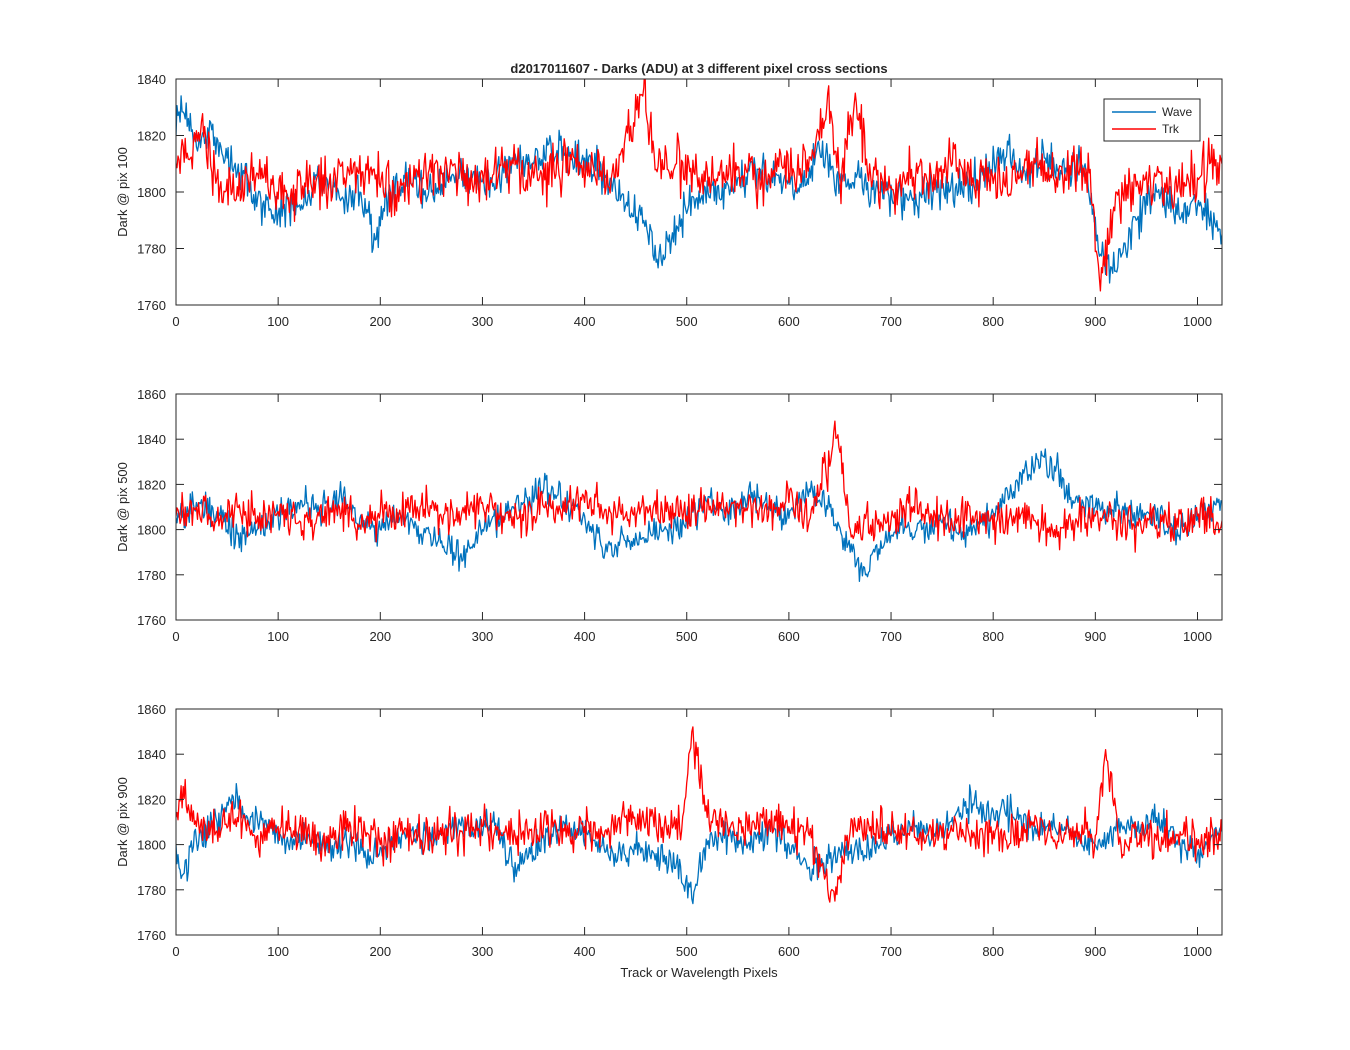 Image resolution: width=1350 pixels, height=1050 pixels. I want to click on y-axis-label: Dark @ pix 900, so click(122, 822).